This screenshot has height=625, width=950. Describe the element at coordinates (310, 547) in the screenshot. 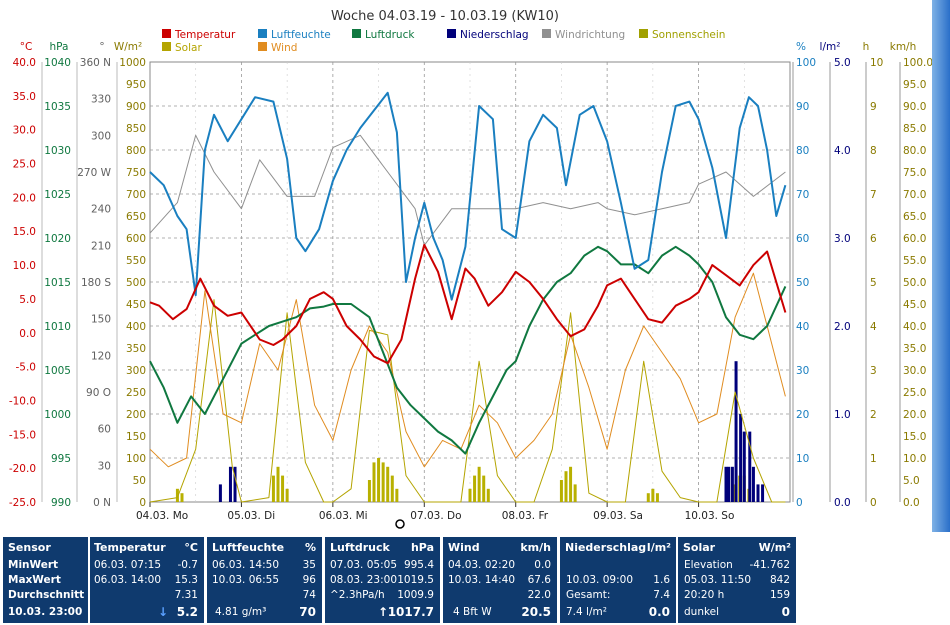

I see `humidity-unit: %` at that location.